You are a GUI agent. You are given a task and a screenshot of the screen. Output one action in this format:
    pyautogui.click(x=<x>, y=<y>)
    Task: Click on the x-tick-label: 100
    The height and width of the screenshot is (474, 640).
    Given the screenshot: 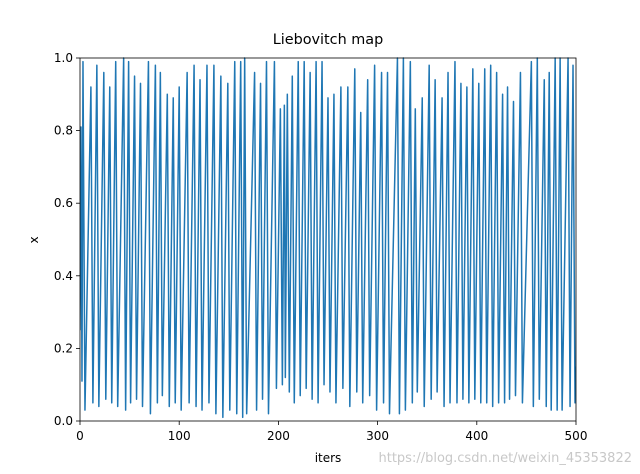 What is the action you would take?
    pyautogui.click(x=179, y=436)
    